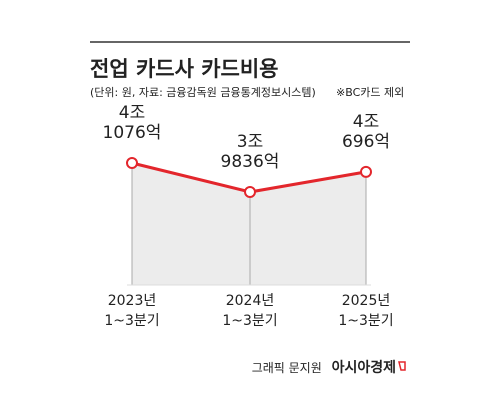  What do you see at coordinates (324, 367) in the screenshot?
I see `credit: 그래픽 문지원 아시아경제` at bounding box center [324, 367].